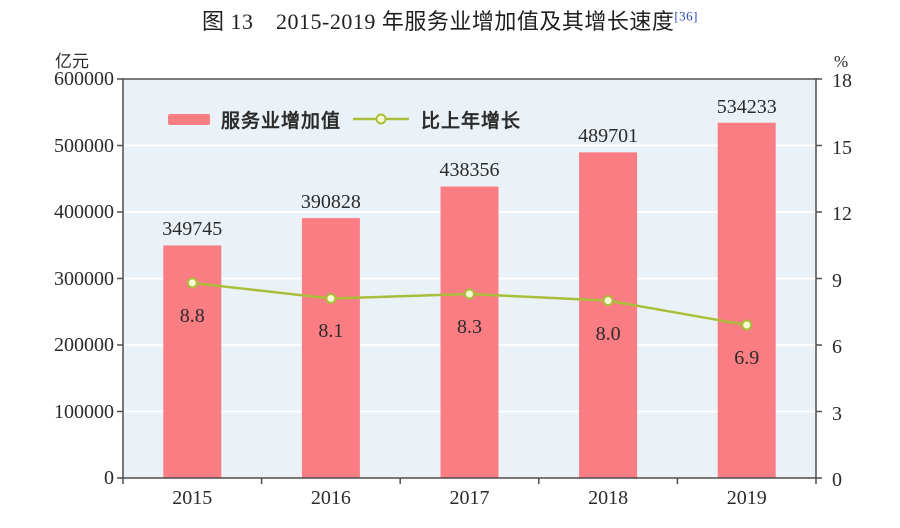  I want to click on y-right-tick-label: 6, so click(837, 347).